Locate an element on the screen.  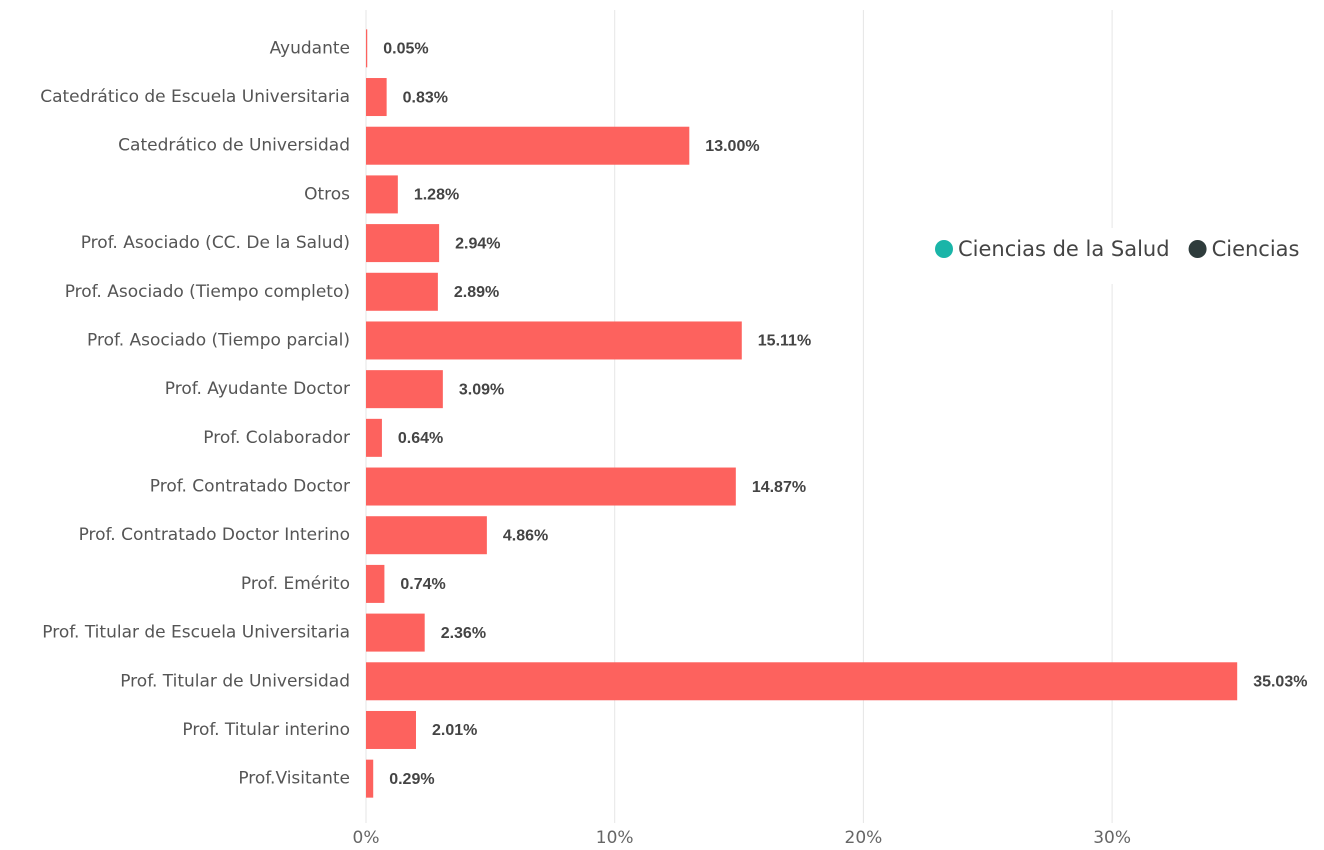
category-label: Catedrático de Universidad is located at coordinates (234, 146).